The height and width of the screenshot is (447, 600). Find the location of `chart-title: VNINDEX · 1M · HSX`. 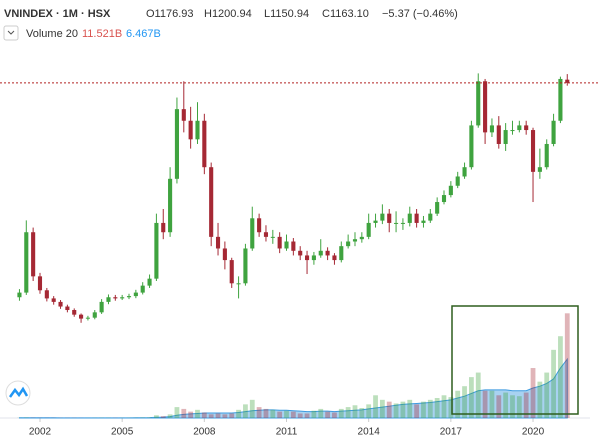

chart-title: VNINDEX · 1M · HSX is located at coordinates (57, 14).